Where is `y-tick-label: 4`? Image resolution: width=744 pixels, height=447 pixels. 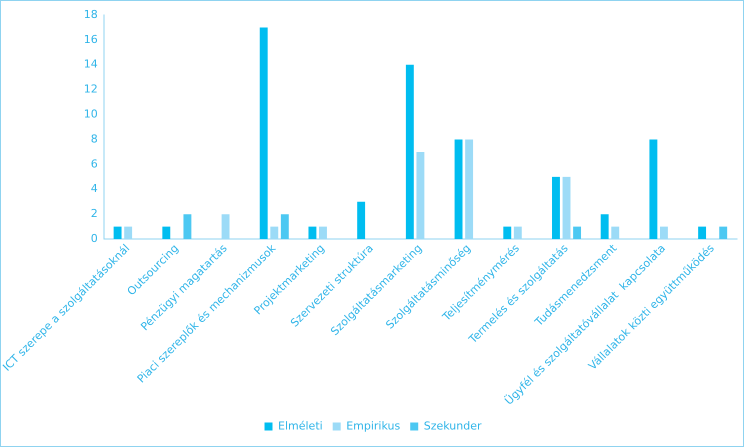
y-tick-label: 4 is located at coordinates (94, 189).